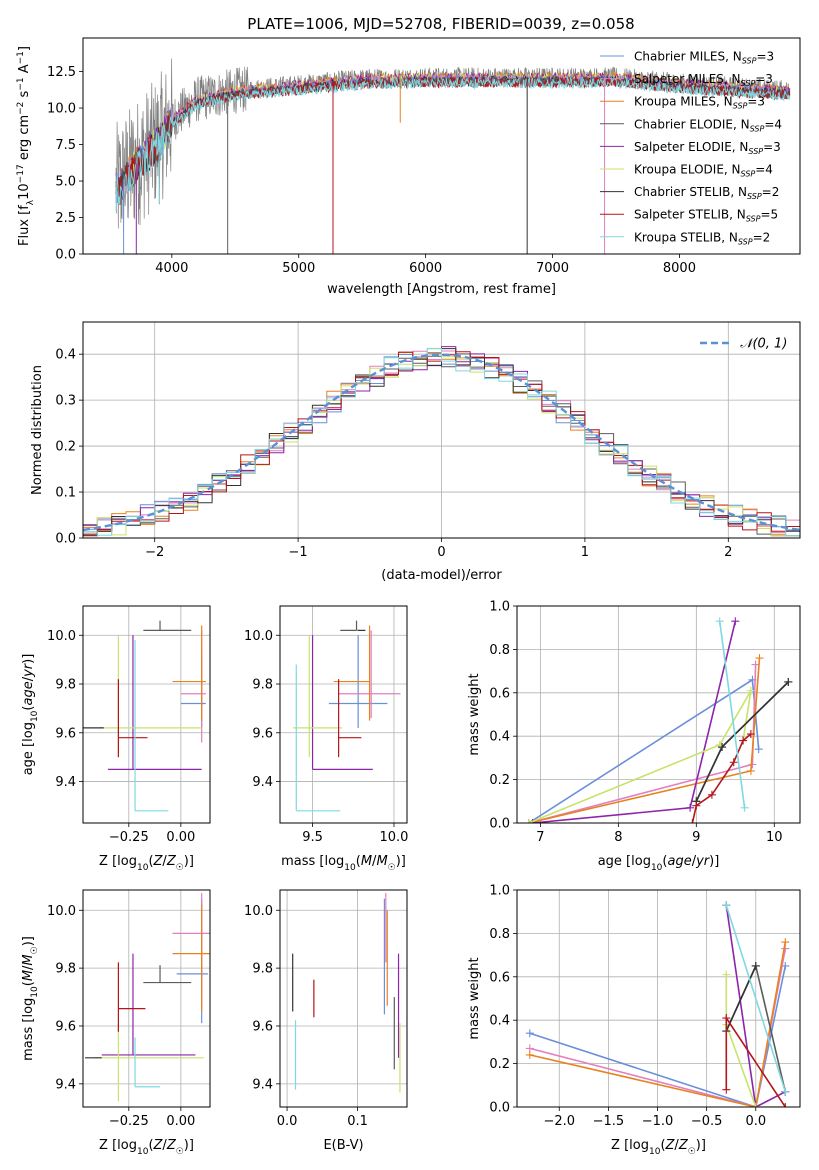  I want to click on spectrum-axes: 4000 5000 6000 7000 8000 0.0 2.5 5.0 7.5 10.0 12.5, so click(371, 170).